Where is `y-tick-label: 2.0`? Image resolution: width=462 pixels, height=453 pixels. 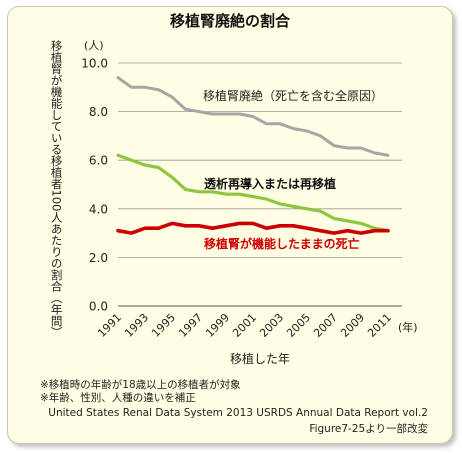
y-tick-label: 2.0 is located at coordinates (98, 258).